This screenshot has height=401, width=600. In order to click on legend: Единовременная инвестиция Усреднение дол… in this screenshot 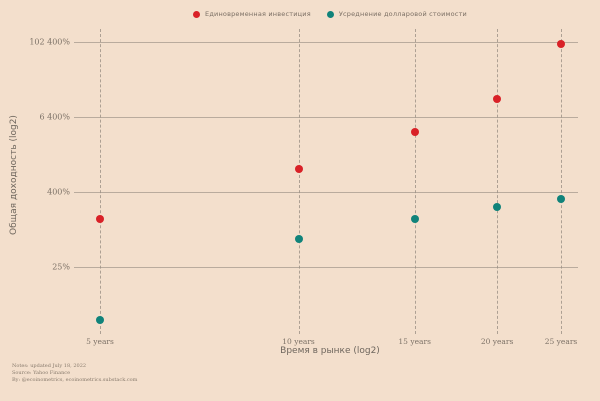, I will do `click(330, 14)`.